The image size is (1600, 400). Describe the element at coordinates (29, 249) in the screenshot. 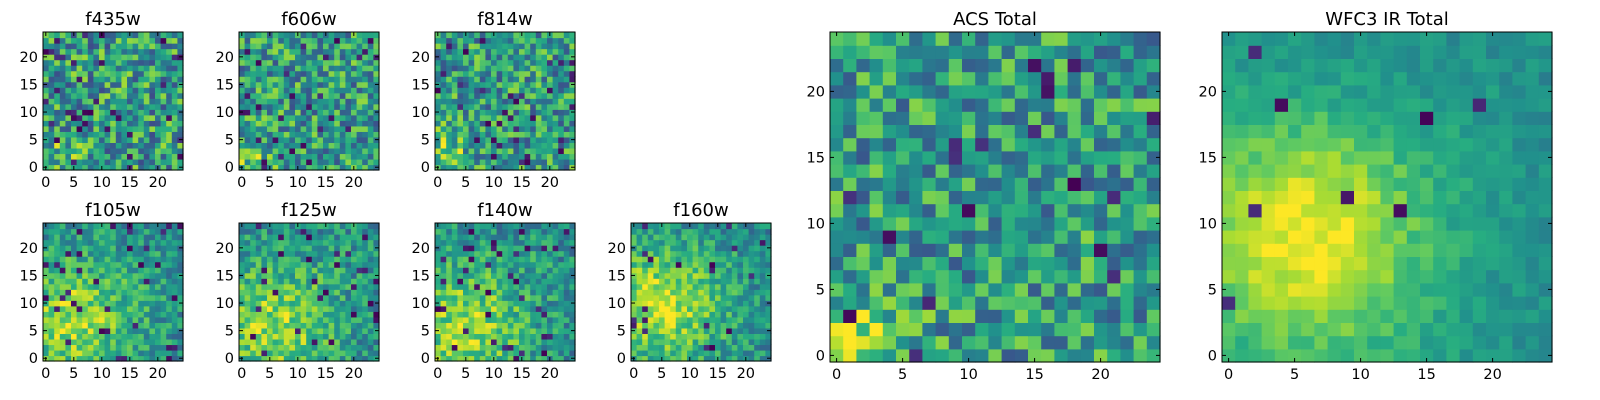

I see `y-tick-label: 20` at that location.